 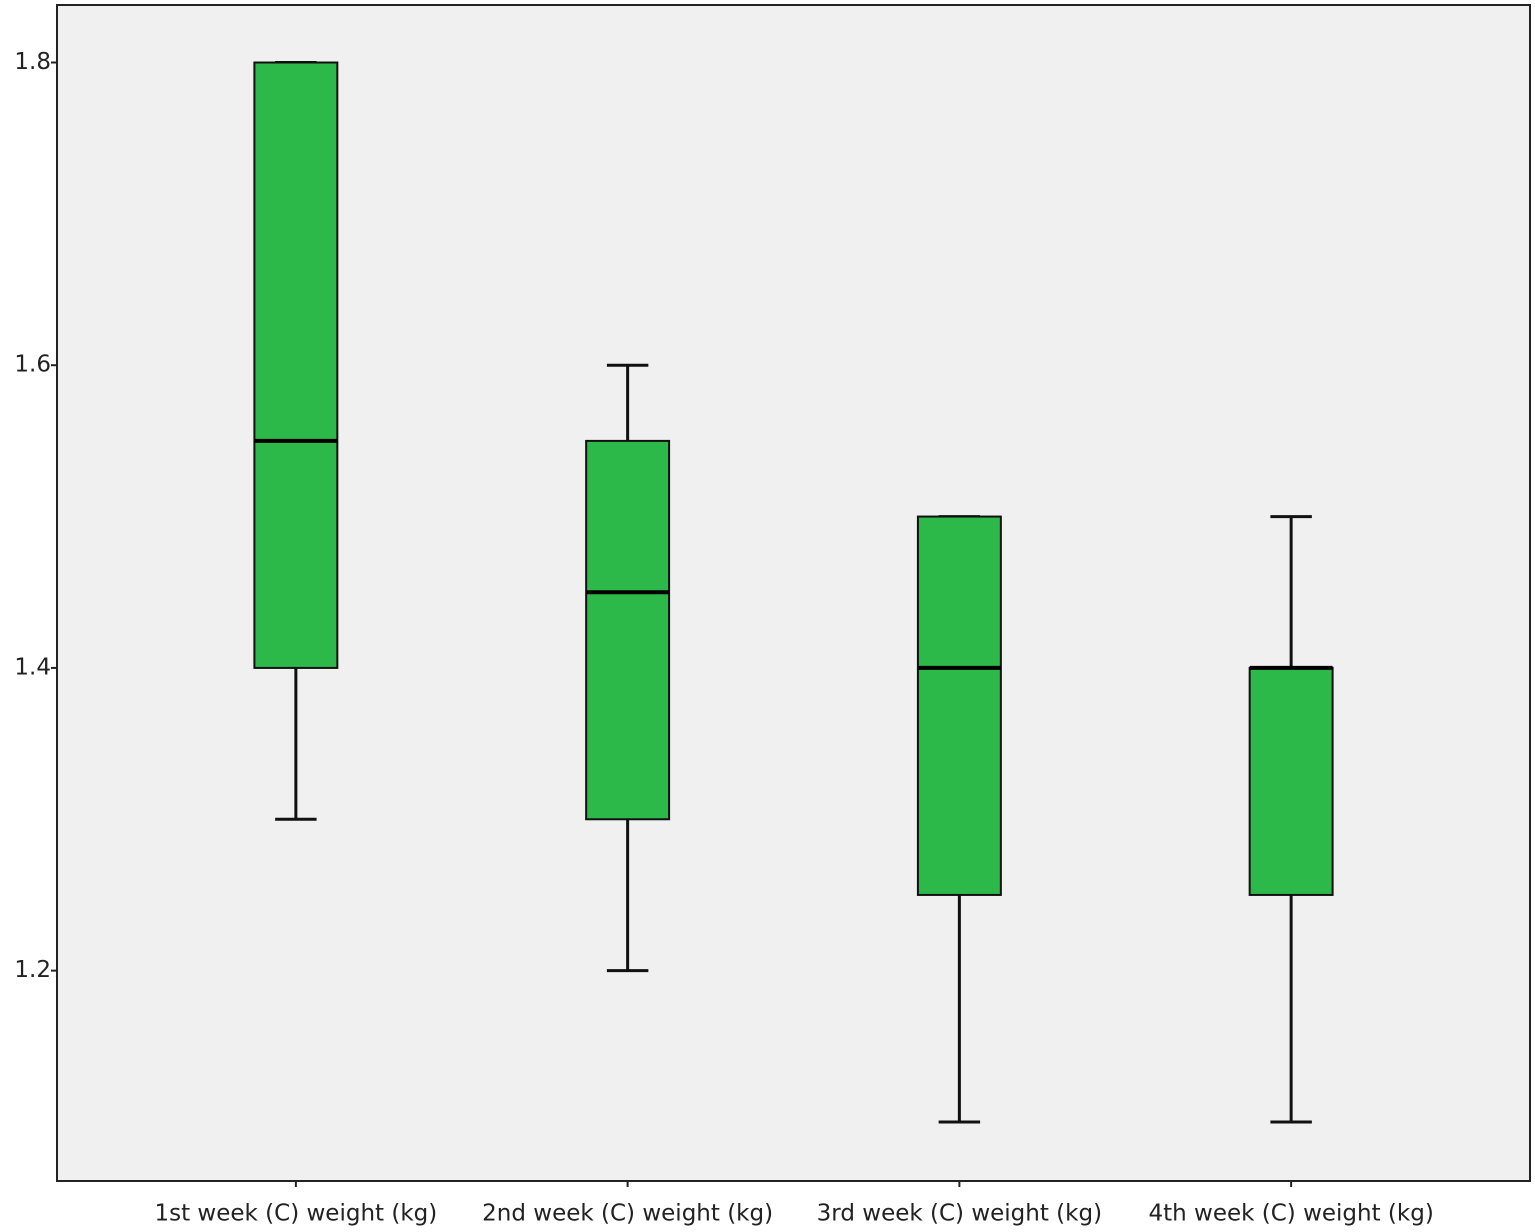 I want to click on x-tick-label: 3rd week (C) weight (kg), so click(x=959, y=1214).